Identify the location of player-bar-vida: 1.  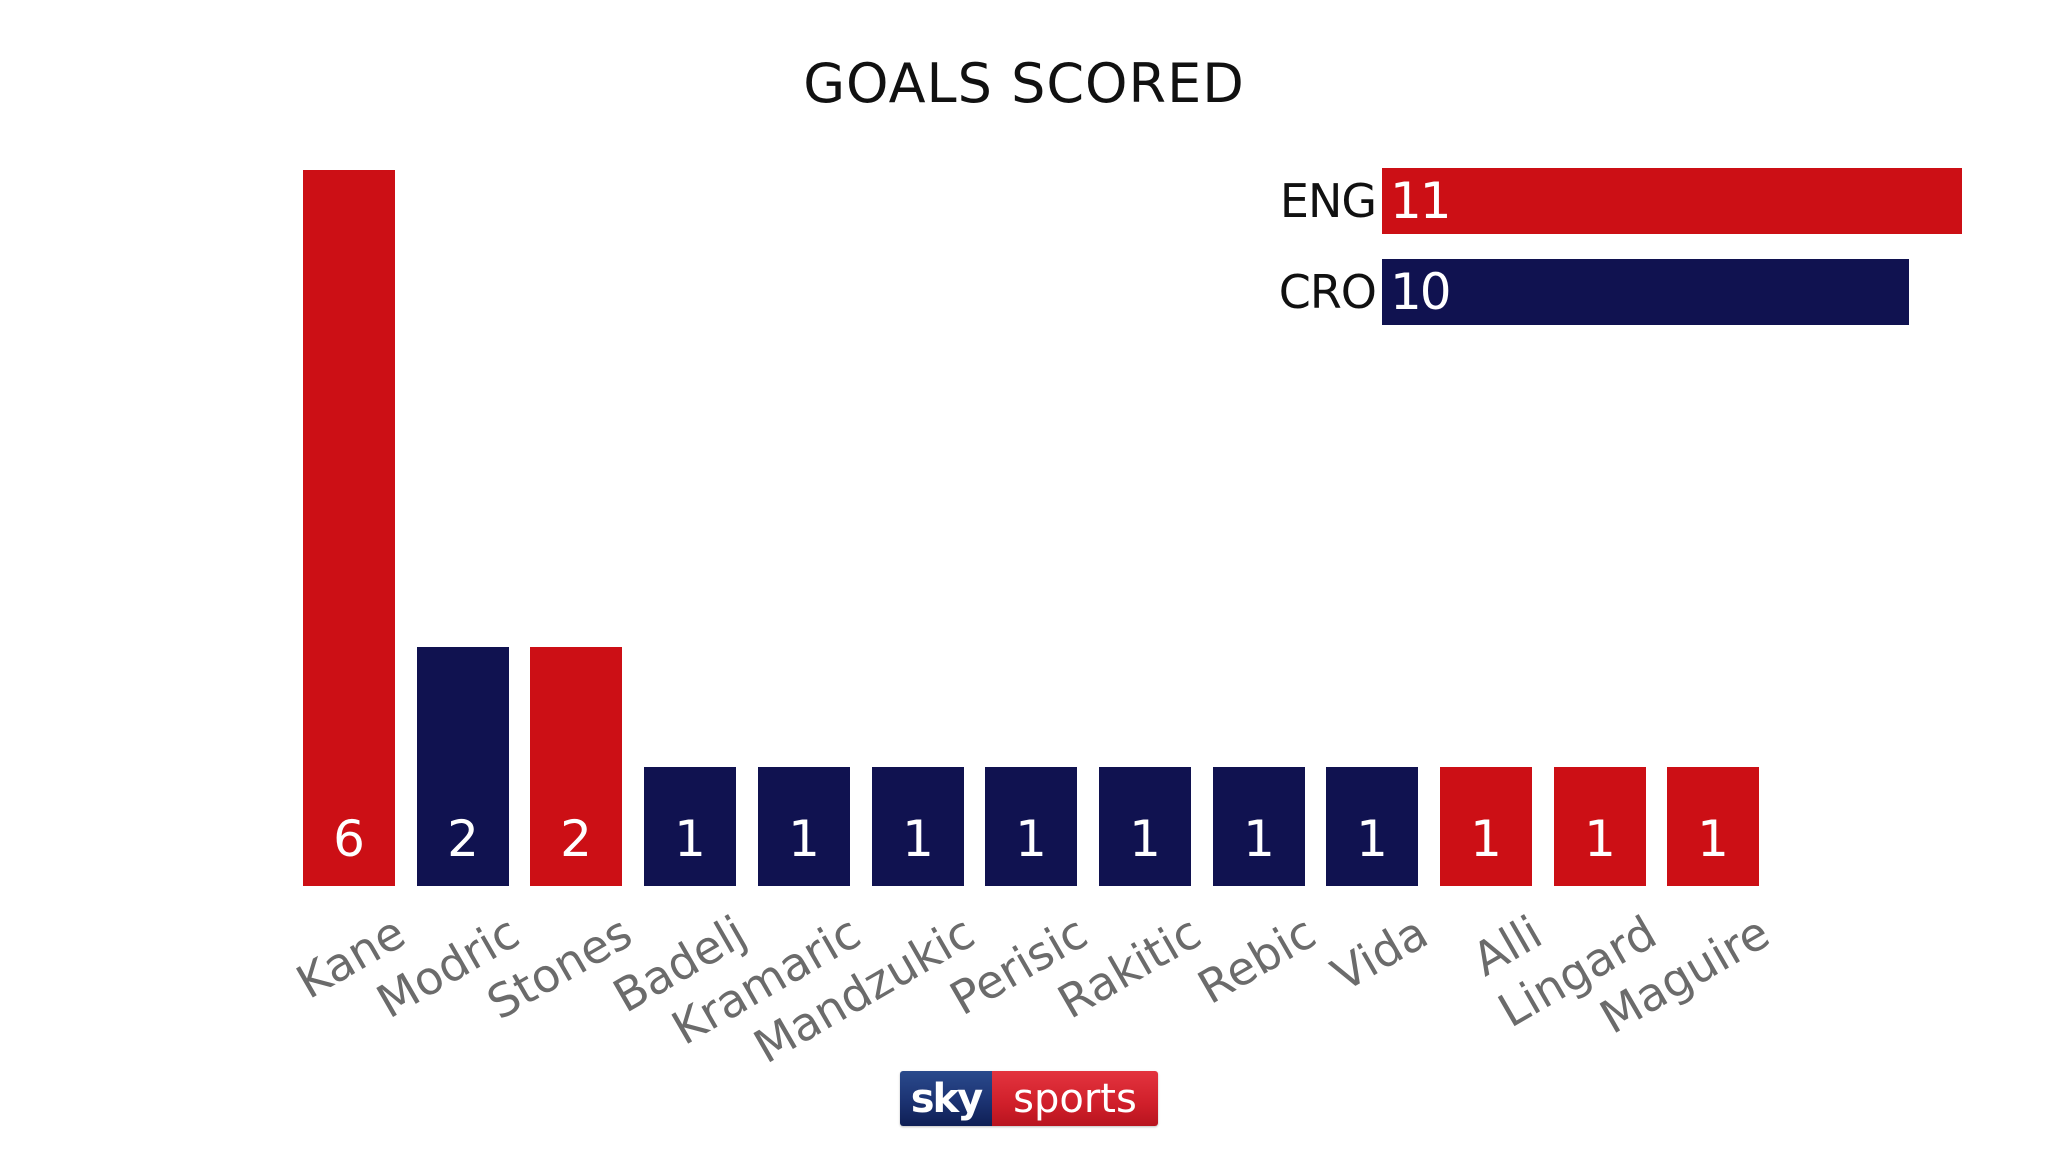
(1372, 826).